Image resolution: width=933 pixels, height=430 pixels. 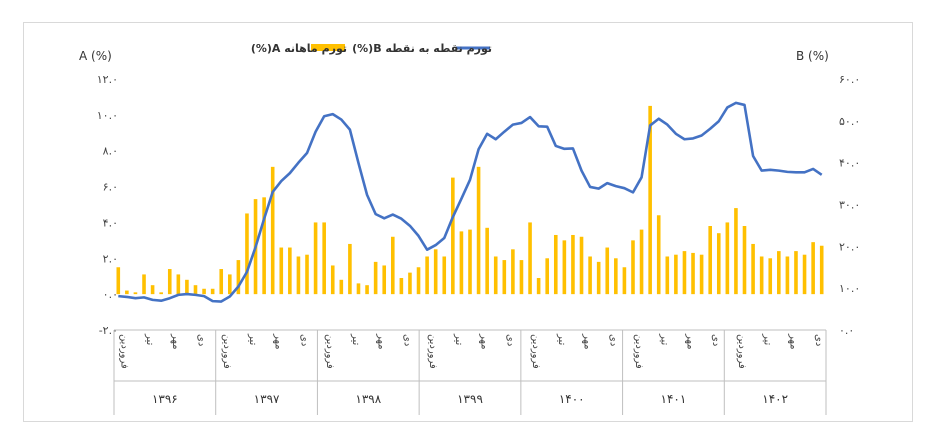 I want to click on legend-bar-swatch, so click(x=328, y=47).